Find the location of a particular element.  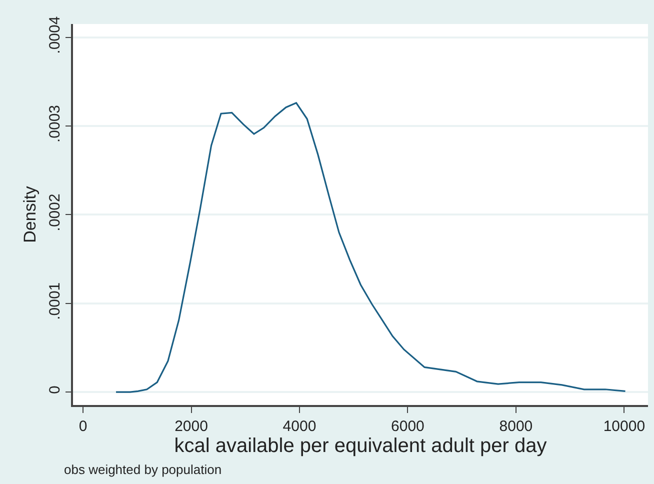

y-axis-title: Density is located at coordinates (30, 214).